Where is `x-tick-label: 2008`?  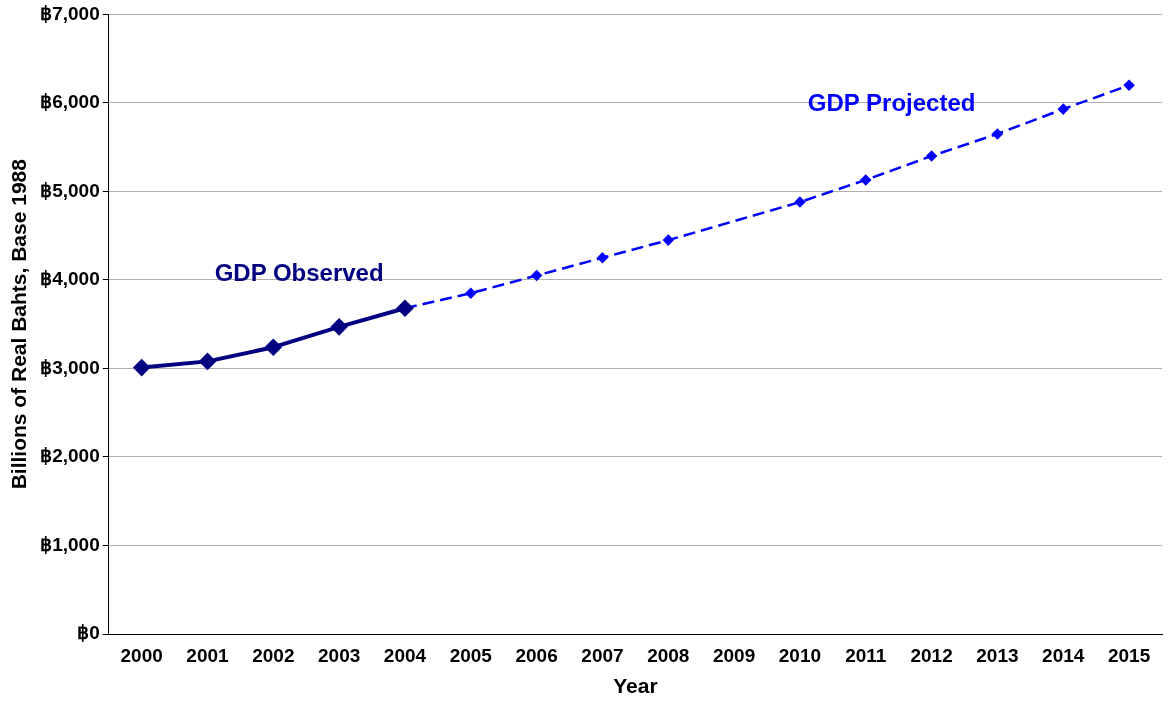 x-tick-label: 2008 is located at coordinates (668, 655).